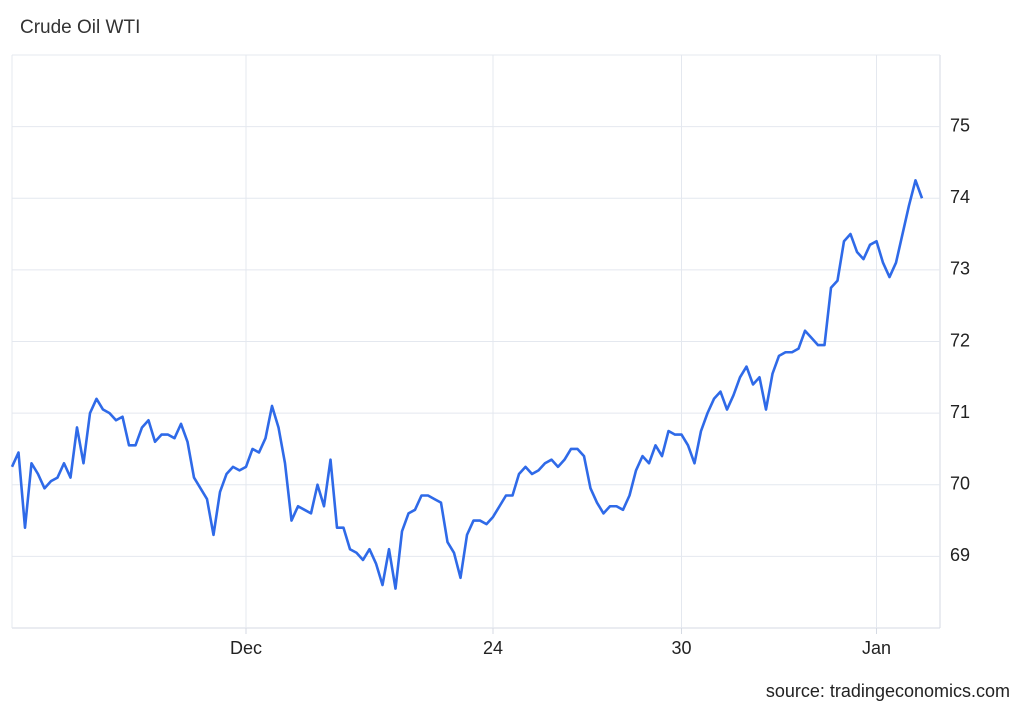 Image resolution: width=1024 pixels, height=710 pixels. I want to click on x-tick-label: 30, so click(681, 648).